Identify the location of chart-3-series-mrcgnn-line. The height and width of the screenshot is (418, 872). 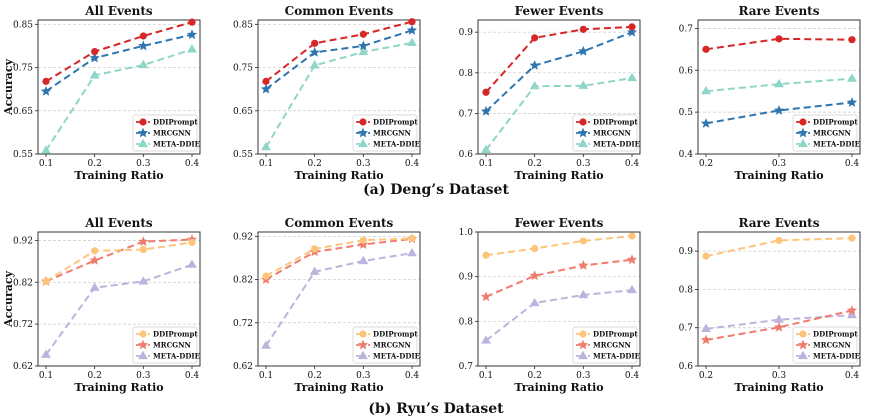
(559, 72).